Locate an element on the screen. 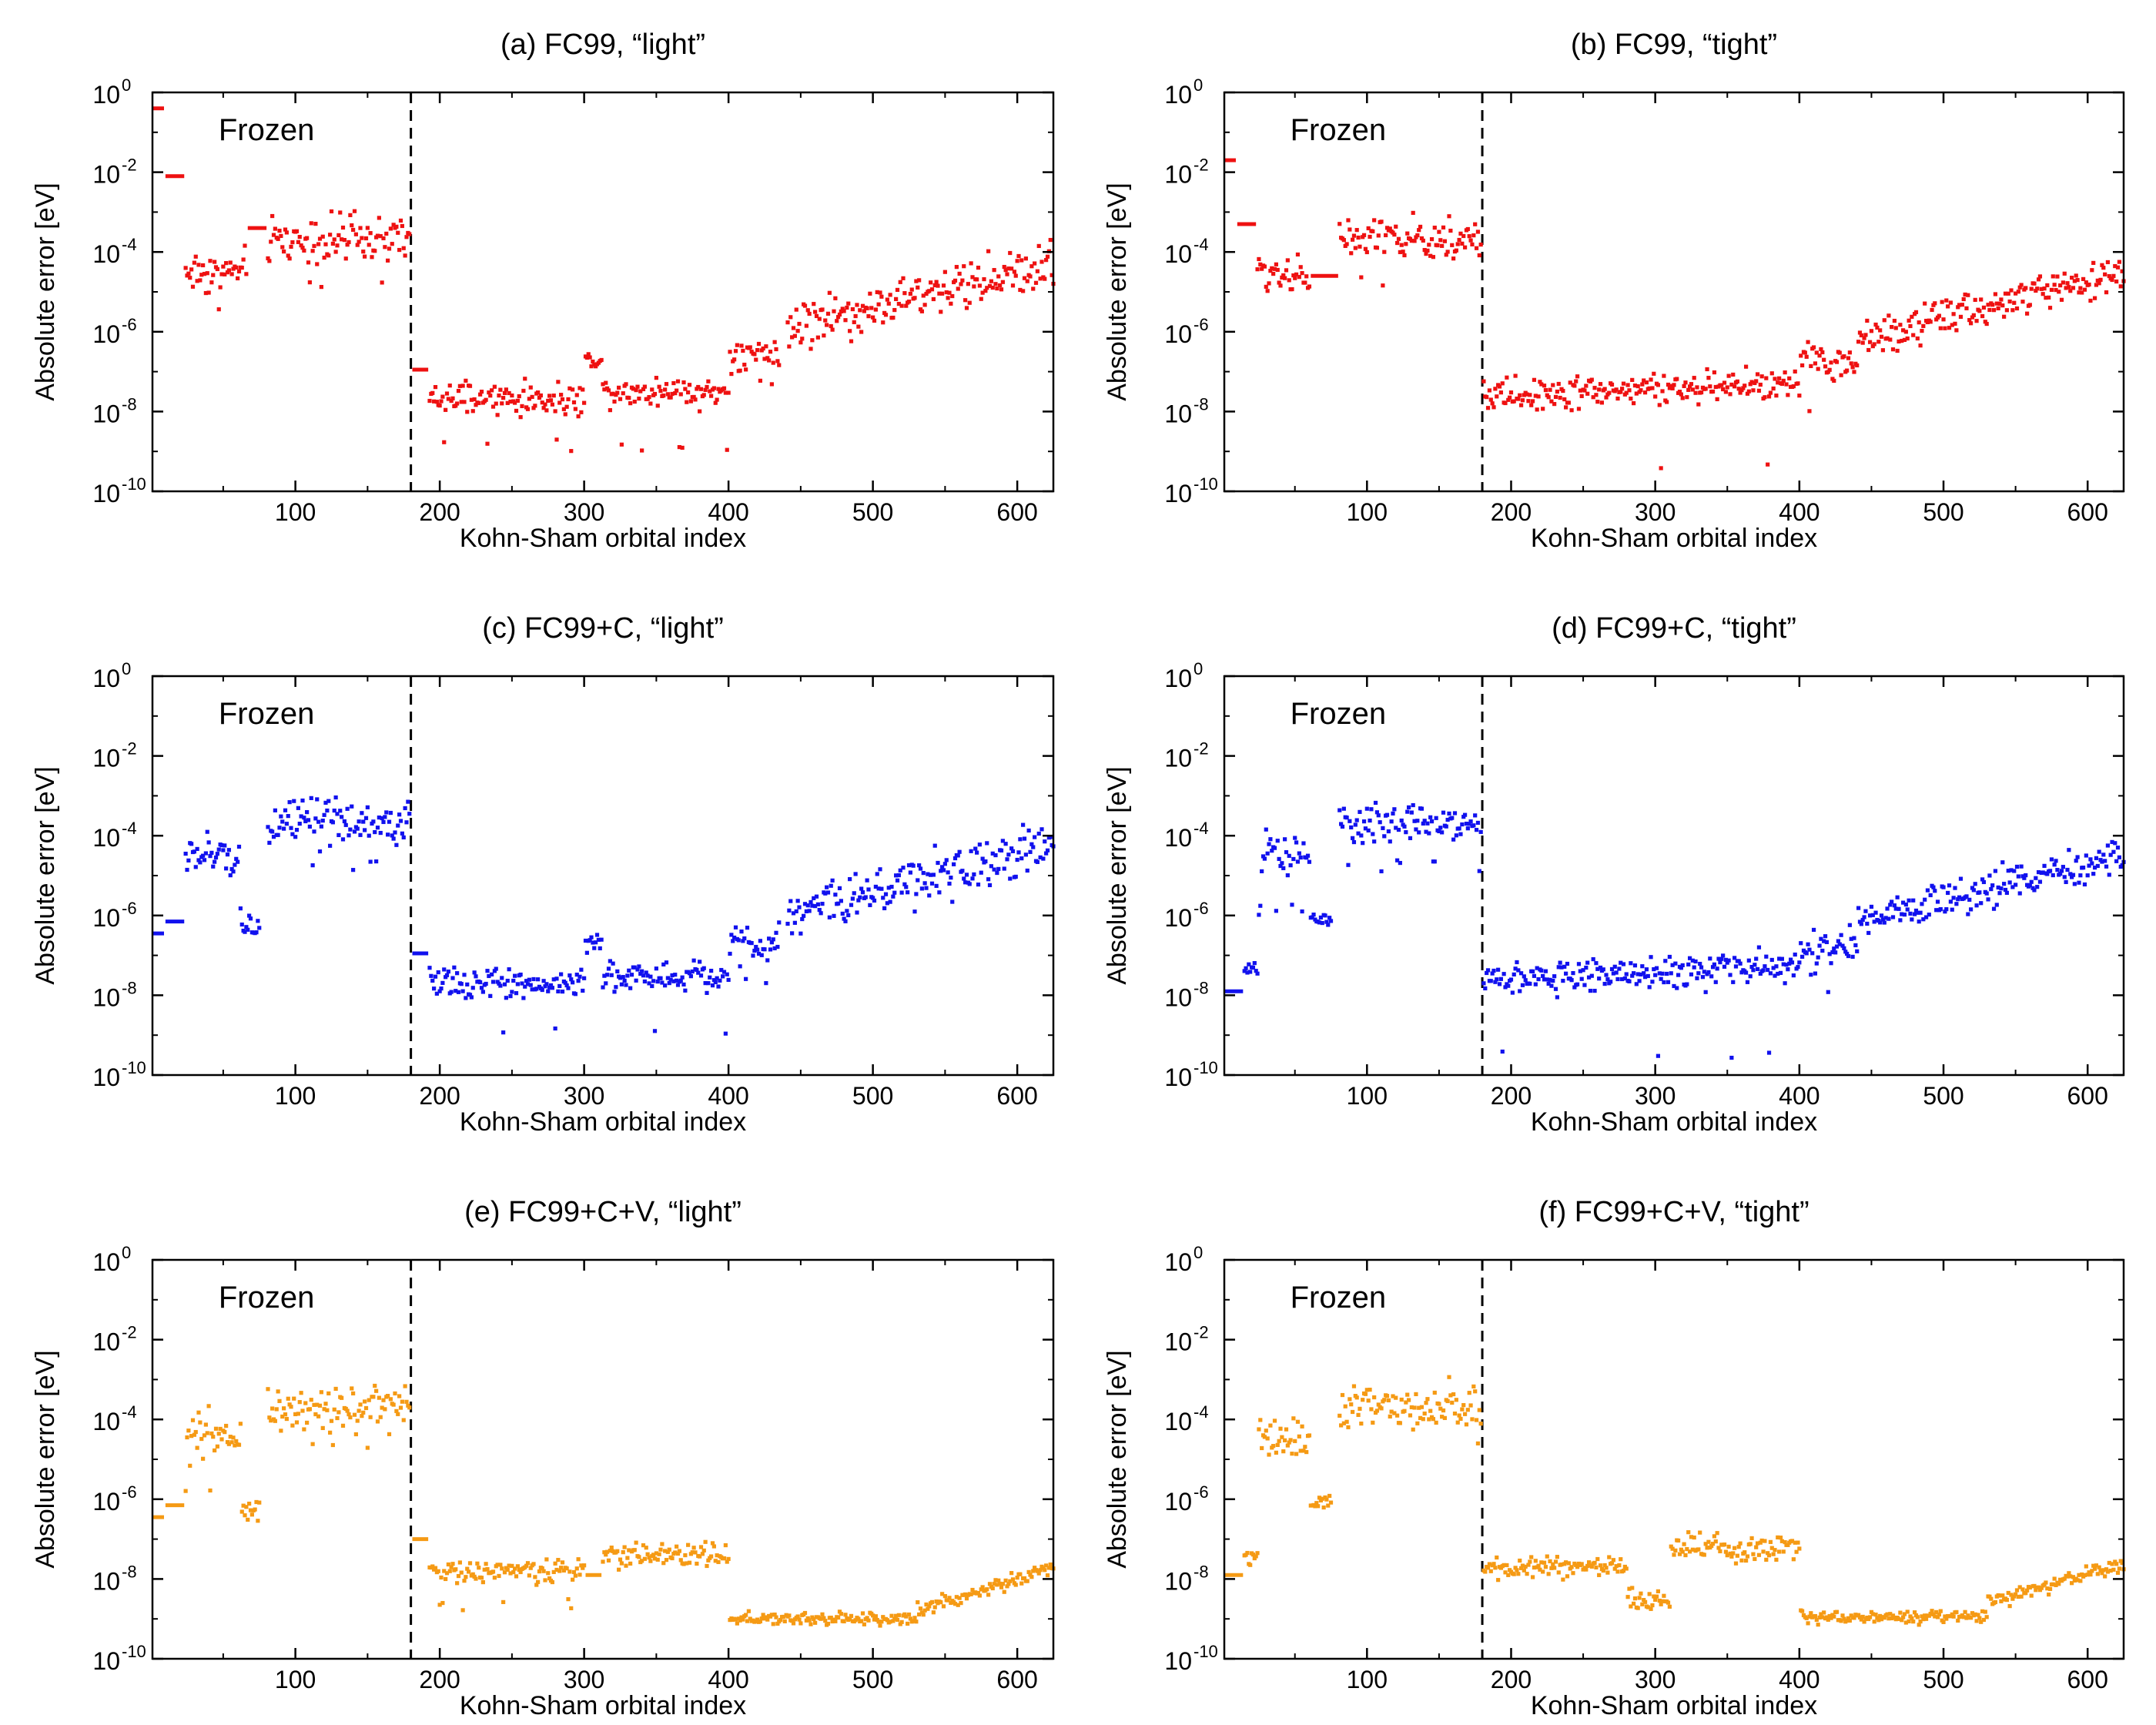  y-tick-base: 10 is located at coordinates (106, 997).